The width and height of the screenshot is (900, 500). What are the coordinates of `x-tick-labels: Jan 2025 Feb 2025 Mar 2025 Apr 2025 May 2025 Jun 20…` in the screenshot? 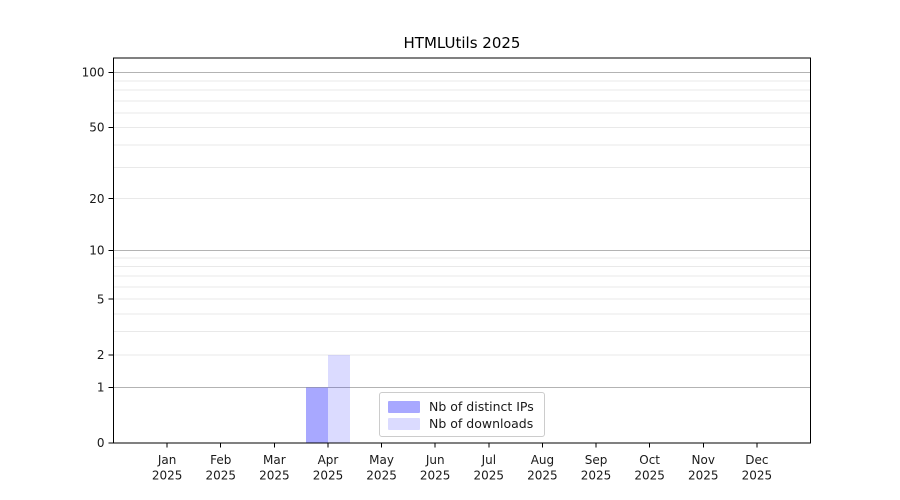 It's located at (462, 468).